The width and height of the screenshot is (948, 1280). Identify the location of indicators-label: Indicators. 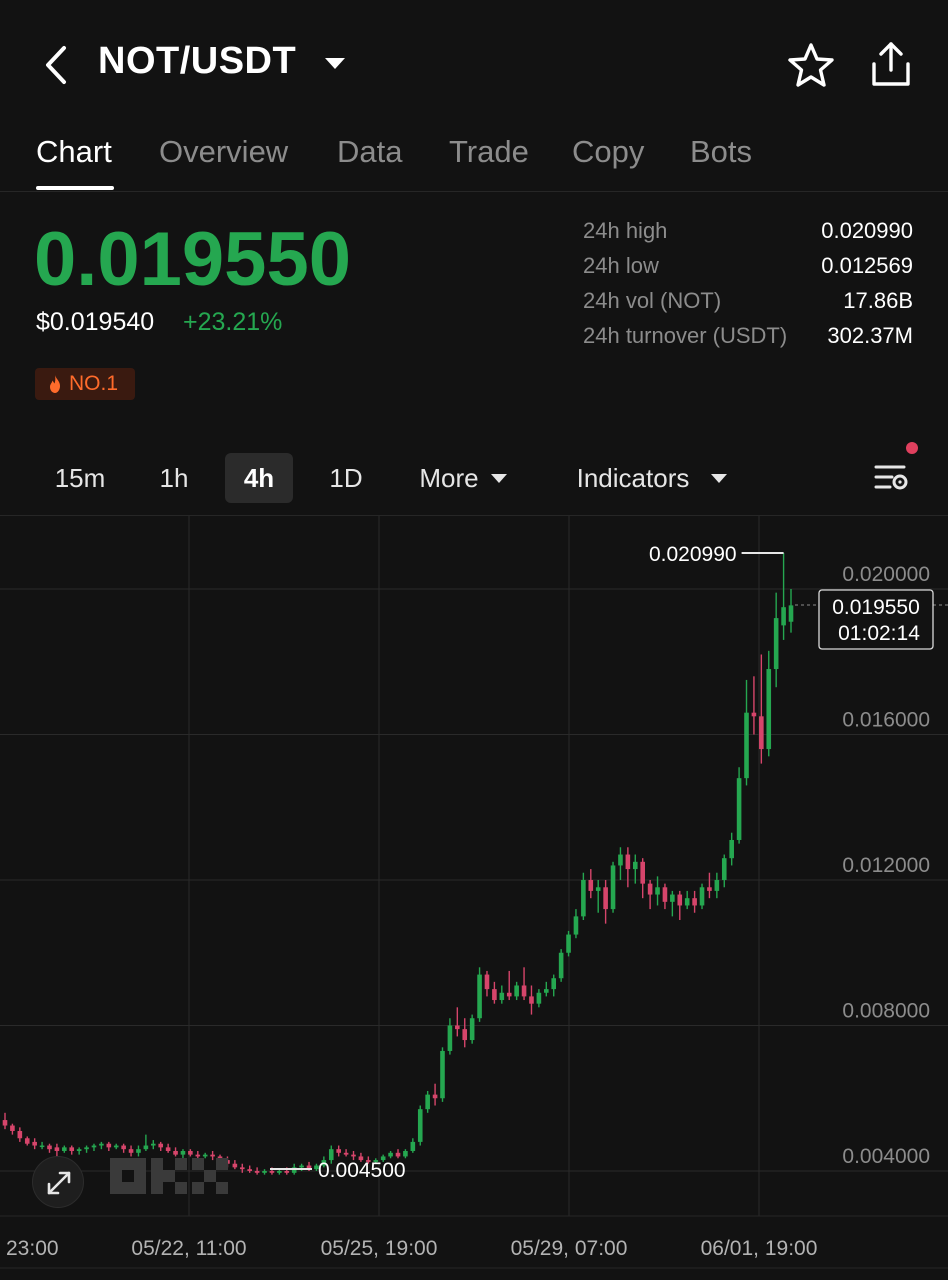
(633, 477).